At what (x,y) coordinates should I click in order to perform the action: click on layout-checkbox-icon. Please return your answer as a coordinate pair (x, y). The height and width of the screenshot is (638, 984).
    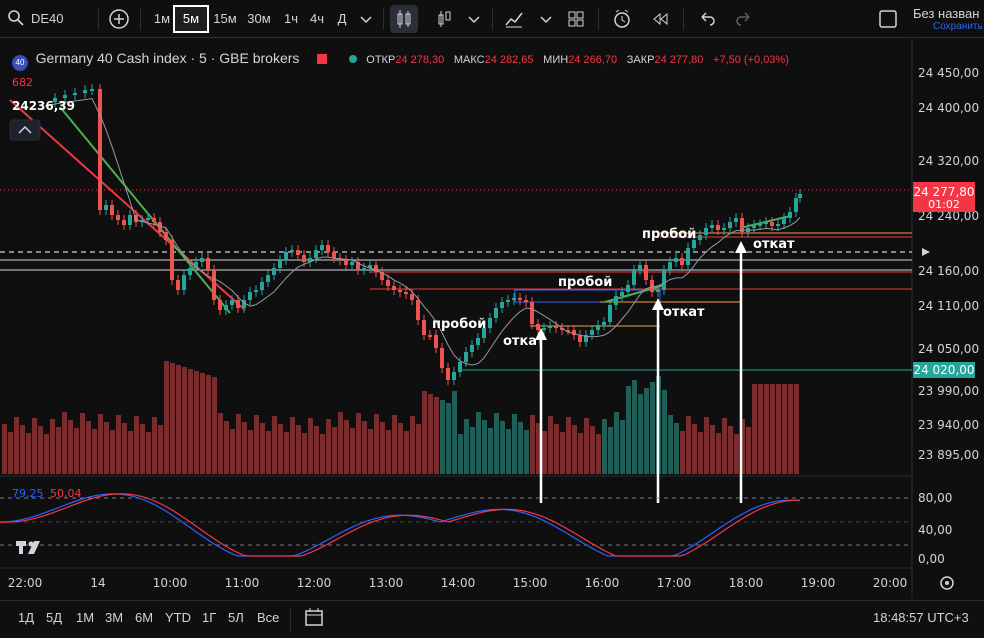
    Looking at the image, I should click on (890, 21).